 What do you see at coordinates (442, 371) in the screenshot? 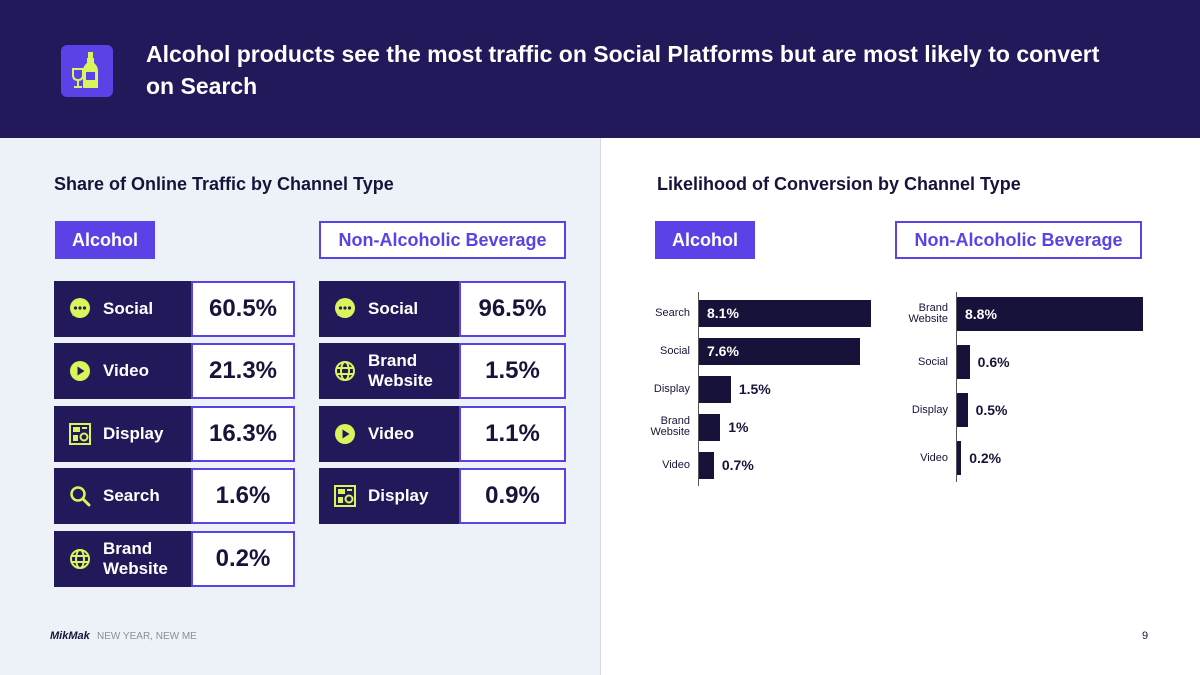
I see `table-row: Brand Website 1.5%` at bounding box center [442, 371].